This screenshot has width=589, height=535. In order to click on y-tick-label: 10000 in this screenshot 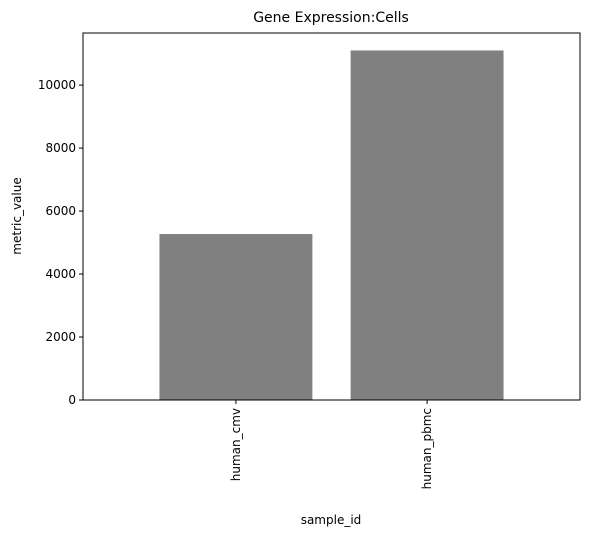, I will do `click(57, 85)`.